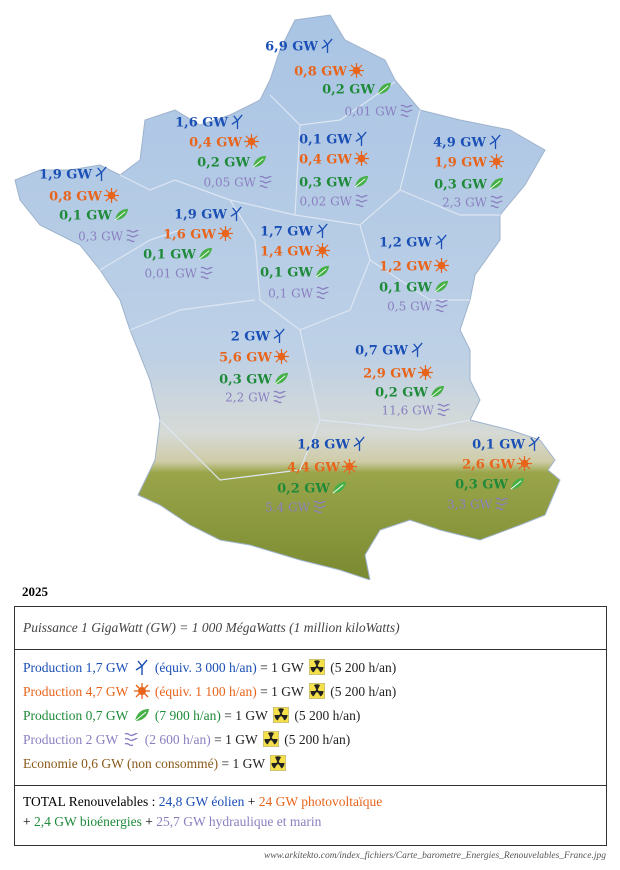  Describe the element at coordinates (89, 801) in the screenshot. I see `total-label: TOTAL Renouvelables :` at that location.